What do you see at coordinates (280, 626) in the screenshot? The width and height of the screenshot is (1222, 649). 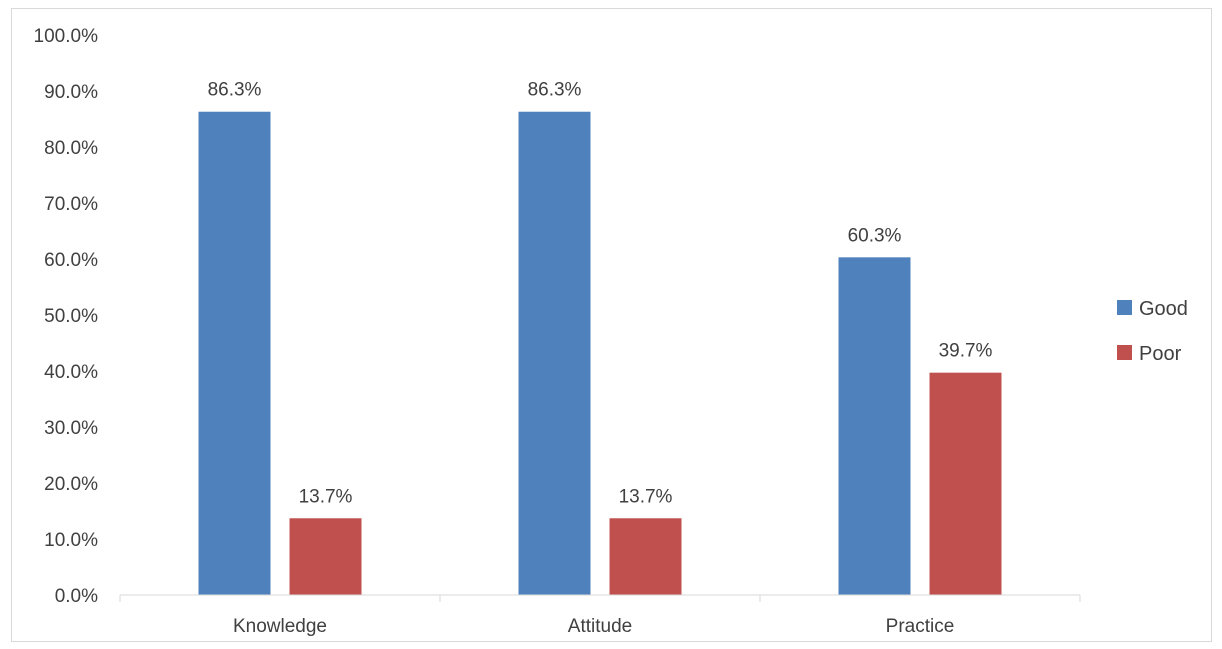 I see `x-category-label: Knowledge` at bounding box center [280, 626].